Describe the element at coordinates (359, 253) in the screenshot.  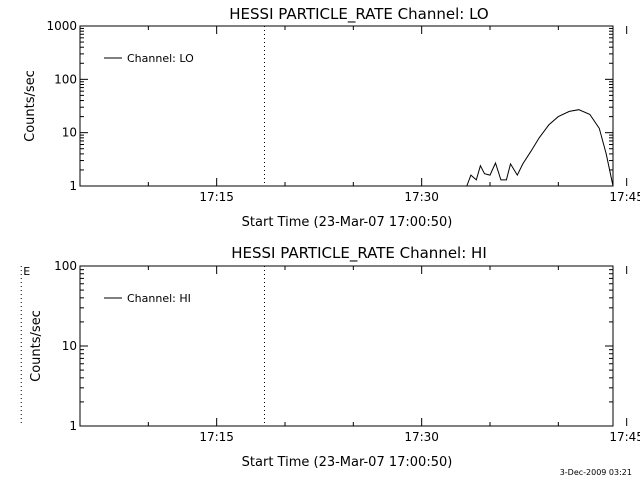
I see `panel-hi-title: HESSI PARTICLE_RATE Channel: HI` at that location.